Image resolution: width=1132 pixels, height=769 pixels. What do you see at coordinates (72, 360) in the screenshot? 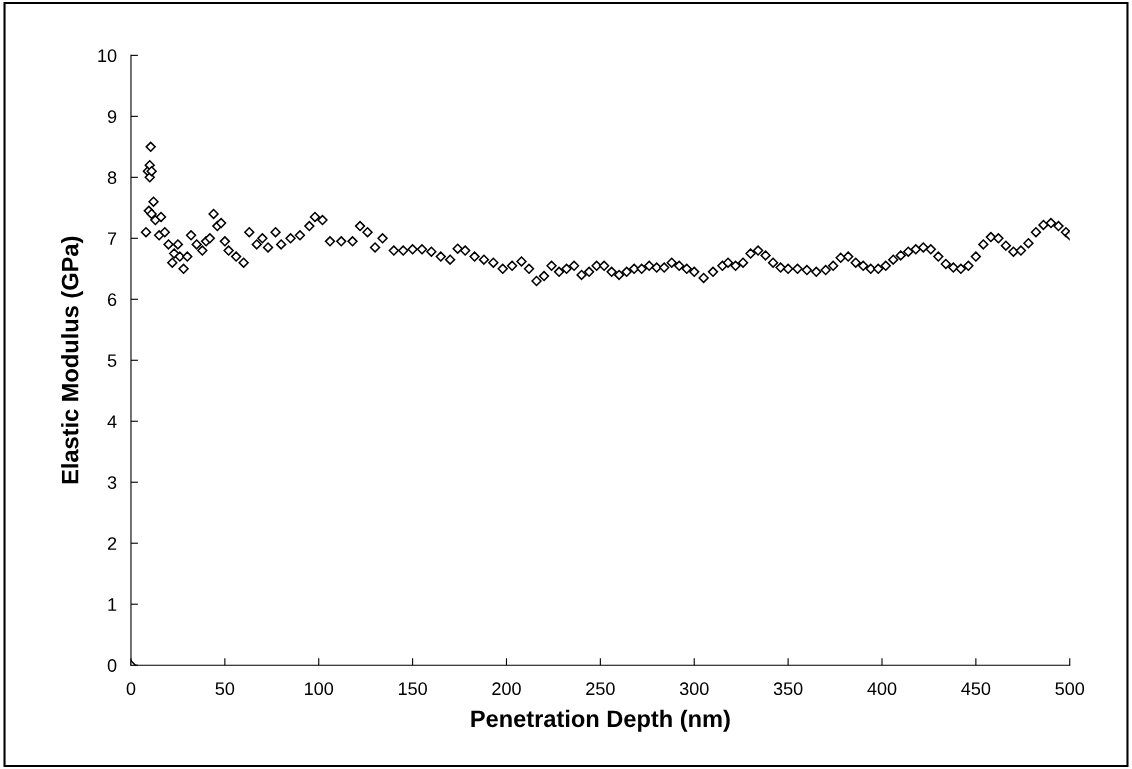
I see `y-axis-title: Elastic Modulus (GPa)` at bounding box center [72, 360].